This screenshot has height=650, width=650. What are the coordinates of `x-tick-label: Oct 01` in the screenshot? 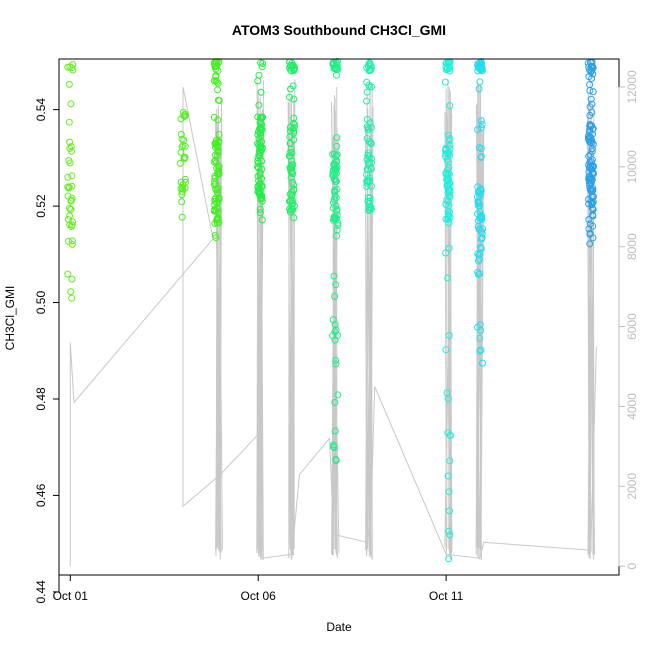 It's located at (71, 596).